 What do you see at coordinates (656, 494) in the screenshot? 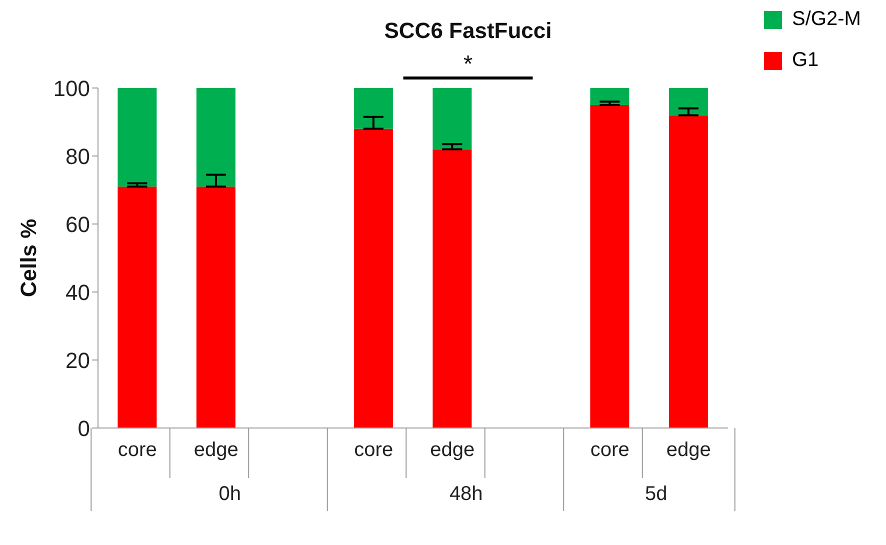
I see `text: 5d` at bounding box center [656, 494].